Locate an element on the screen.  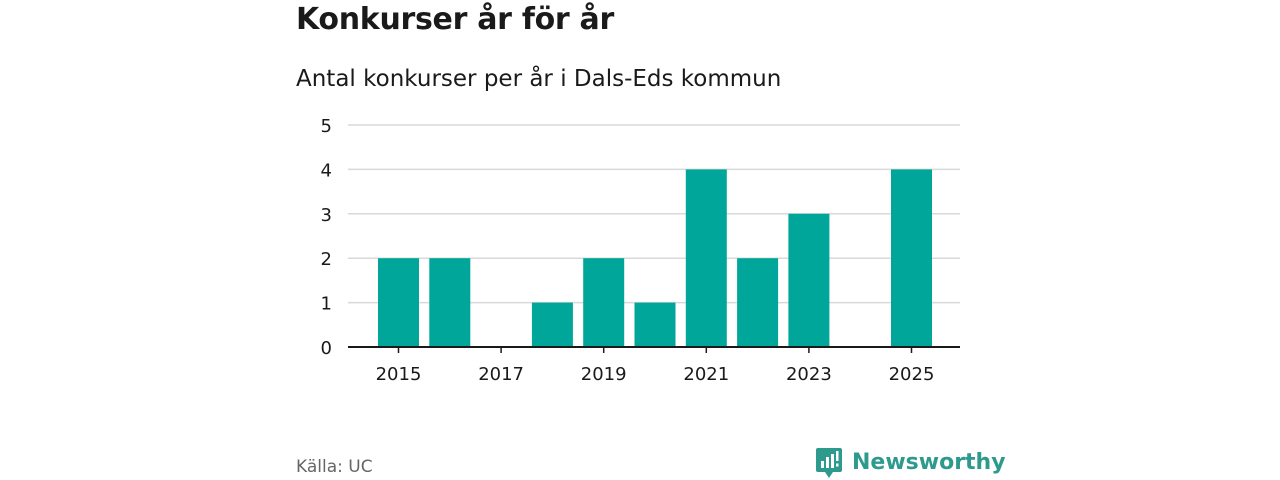
brand-logo: Newsworthy is located at coordinates (910, 463).